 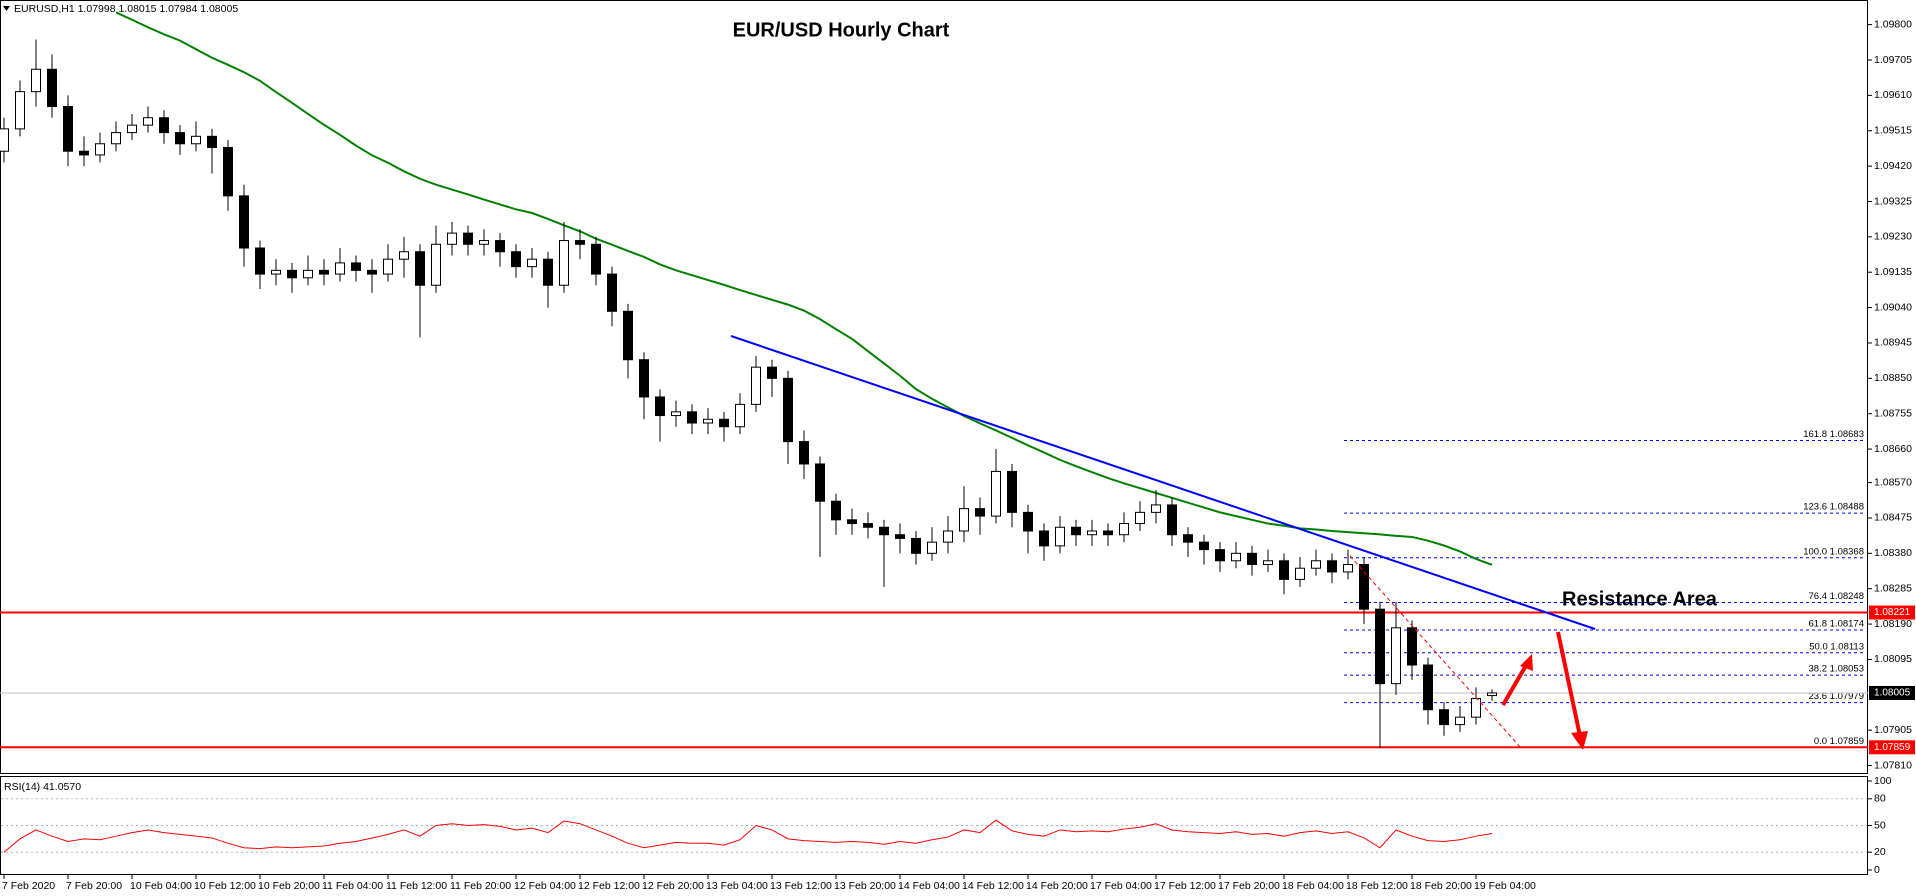 I want to click on price-box-label: 1.08221, so click(x=1892, y=612).